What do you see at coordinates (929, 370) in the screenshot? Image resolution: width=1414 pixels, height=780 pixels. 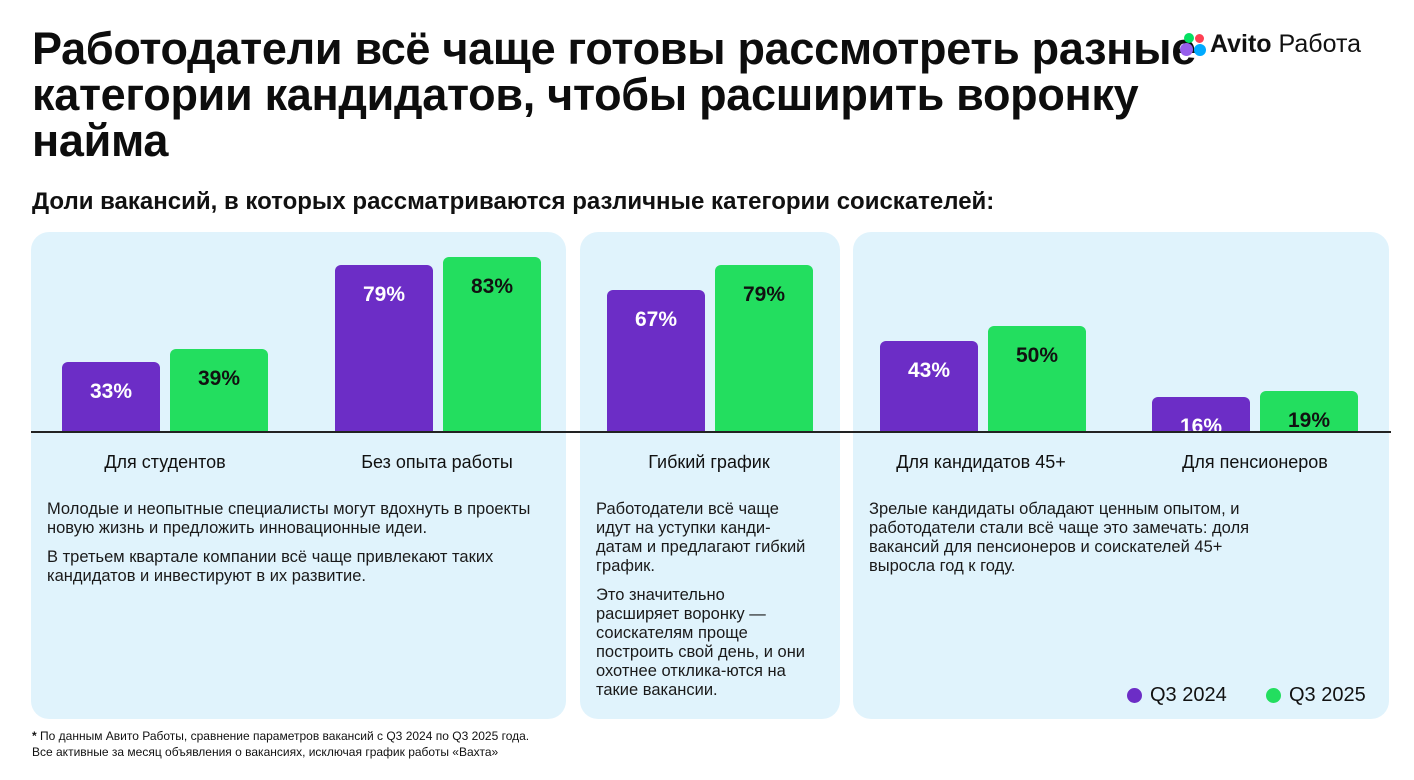 I see `data-label-45plus-q3-2024: 43%` at bounding box center [929, 370].